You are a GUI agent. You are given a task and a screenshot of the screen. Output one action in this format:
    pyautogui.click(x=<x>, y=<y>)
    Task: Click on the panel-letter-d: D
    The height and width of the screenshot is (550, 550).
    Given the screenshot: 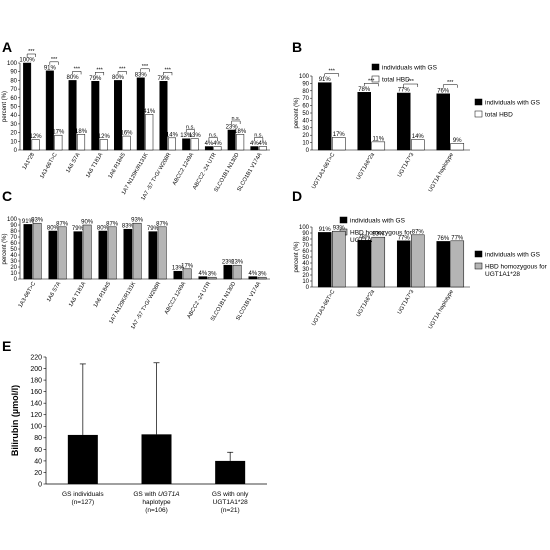 What is the action you would take?
    pyautogui.click(x=297, y=196)
    